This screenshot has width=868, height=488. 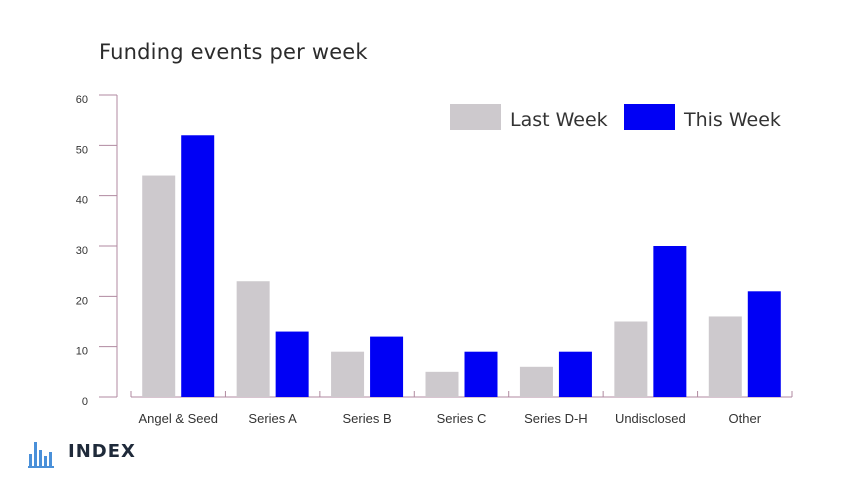 What do you see at coordinates (559, 120) in the screenshot?
I see `legend-label: Last Week` at bounding box center [559, 120].